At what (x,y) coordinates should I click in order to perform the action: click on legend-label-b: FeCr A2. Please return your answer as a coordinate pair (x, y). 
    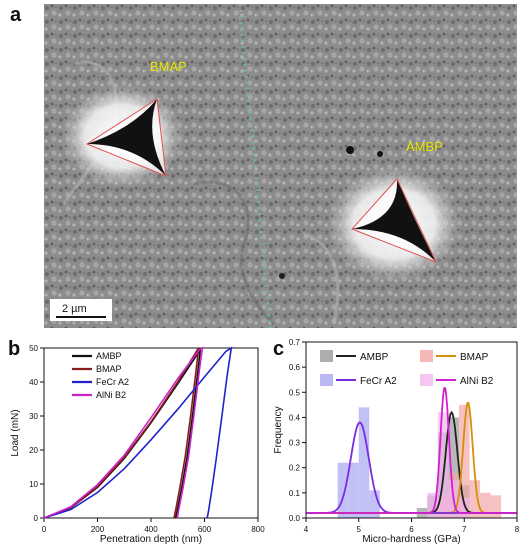
    Looking at the image, I should click on (112, 382).